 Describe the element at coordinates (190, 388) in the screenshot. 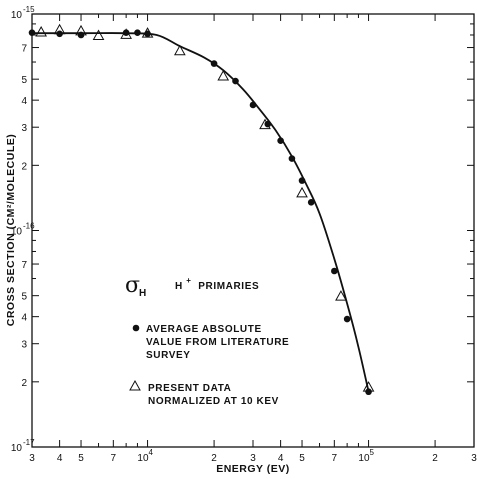

I see `legend-triangle-line-1: PRESENT DATA` at that location.